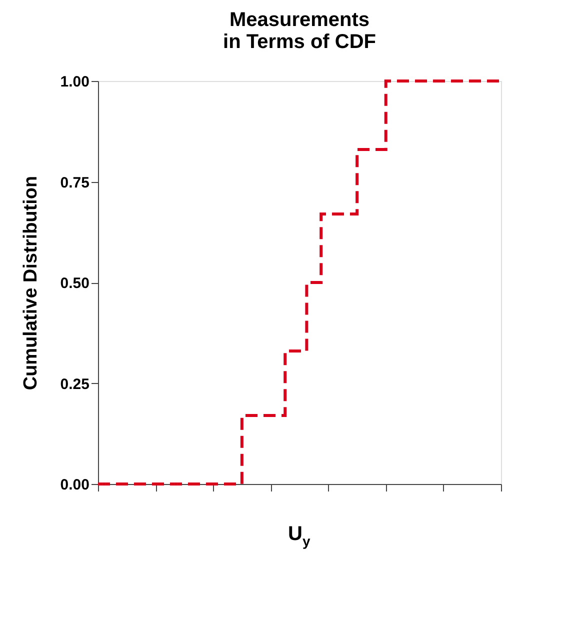 The height and width of the screenshot is (620, 586). What do you see at coordinates (75, 82) in the screenshot?
I see `y-tick-label: 1.00` at bounding box center [75, 82].